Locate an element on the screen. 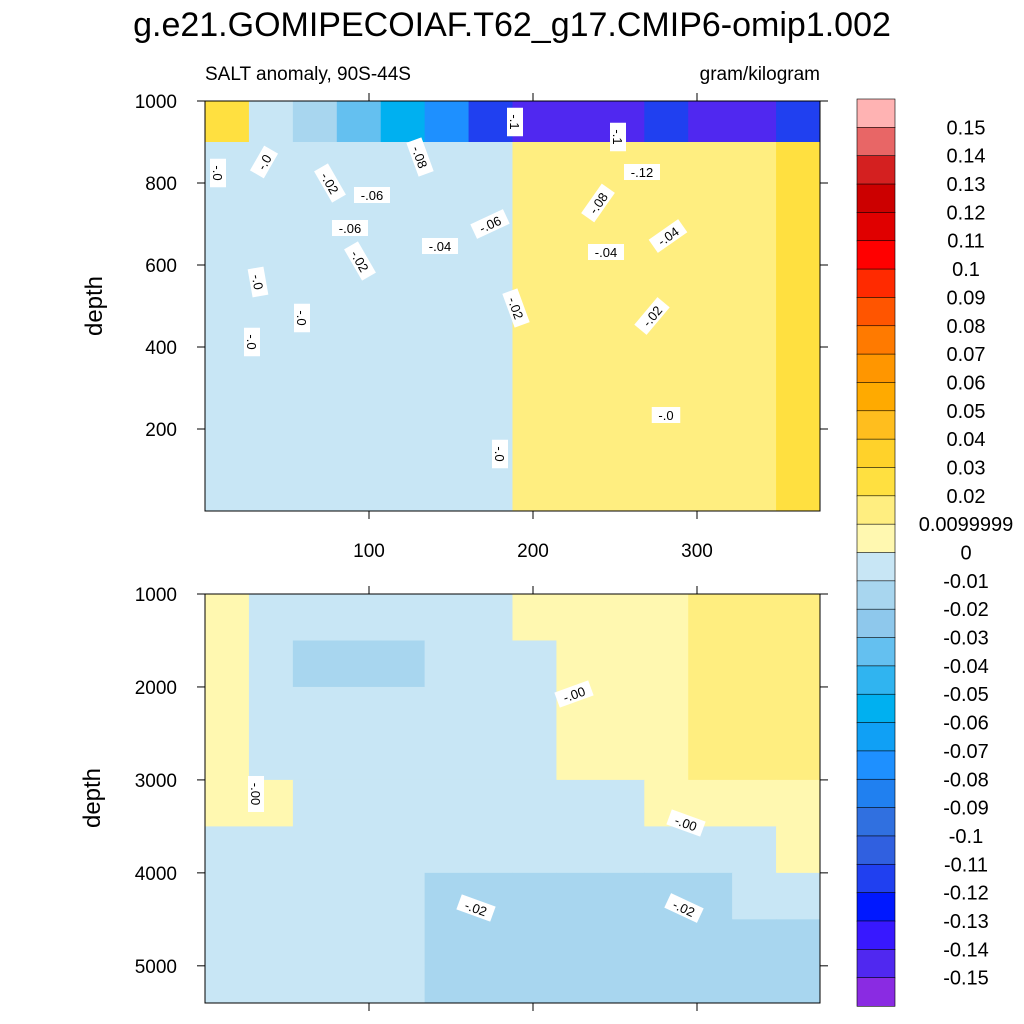 This screenshot has width=1024, height=1024. colorbar-label: 0.12 is located at coordinates (966, 213).